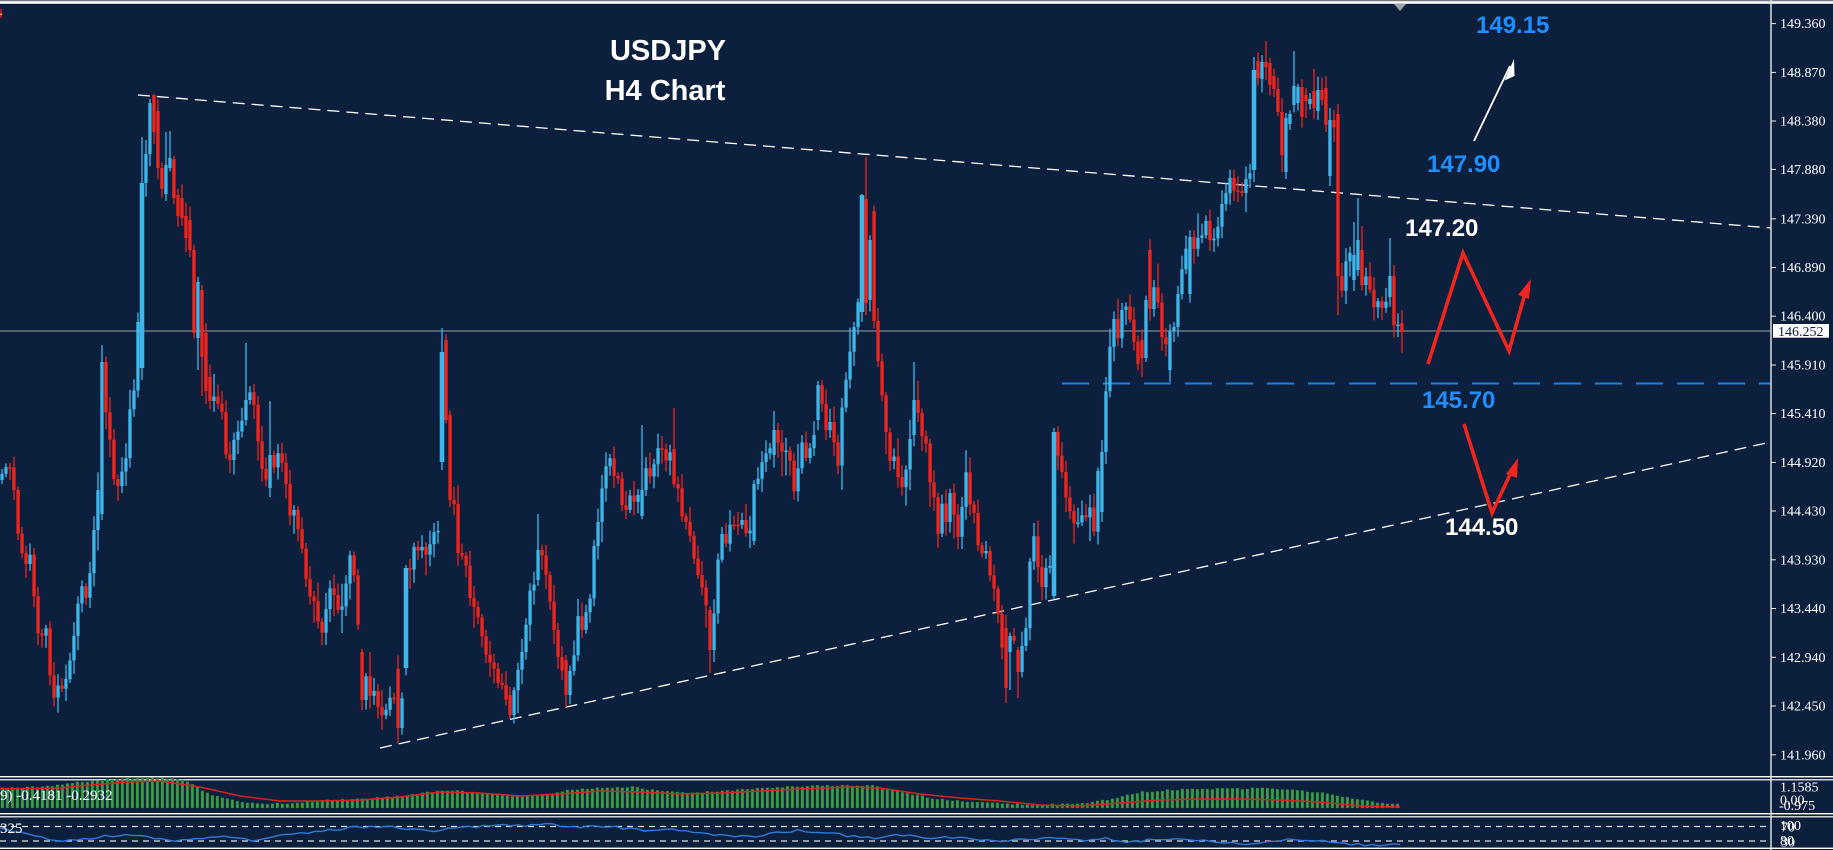 Image resolution: width=1833 pixels, height=850 pixels. I want to click on svg-text: 149.360, so click(1803, 24).